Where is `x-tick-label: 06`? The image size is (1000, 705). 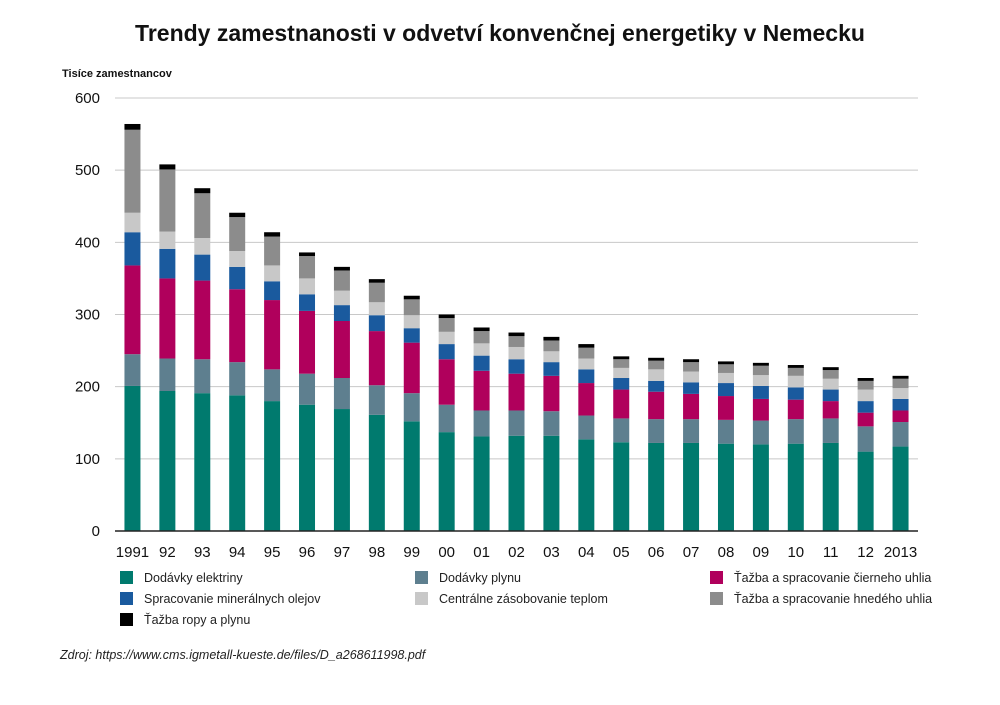 x-tick-label: 06 is located at coordinates (656, 552).